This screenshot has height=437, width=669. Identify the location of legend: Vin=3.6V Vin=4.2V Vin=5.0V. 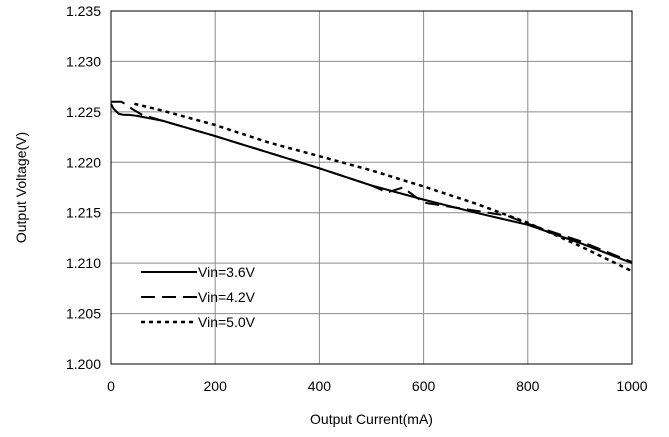
(198, 297).